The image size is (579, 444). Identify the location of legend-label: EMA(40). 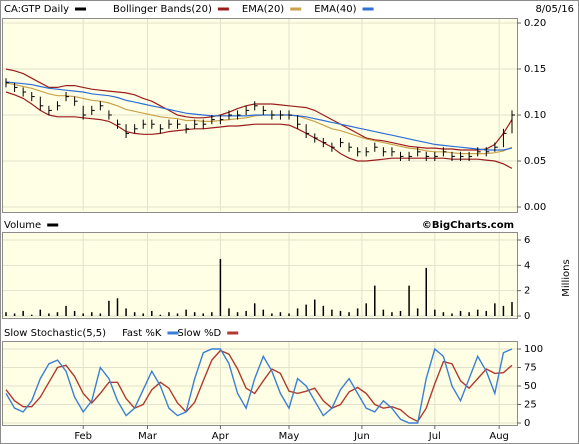
(335, 9).